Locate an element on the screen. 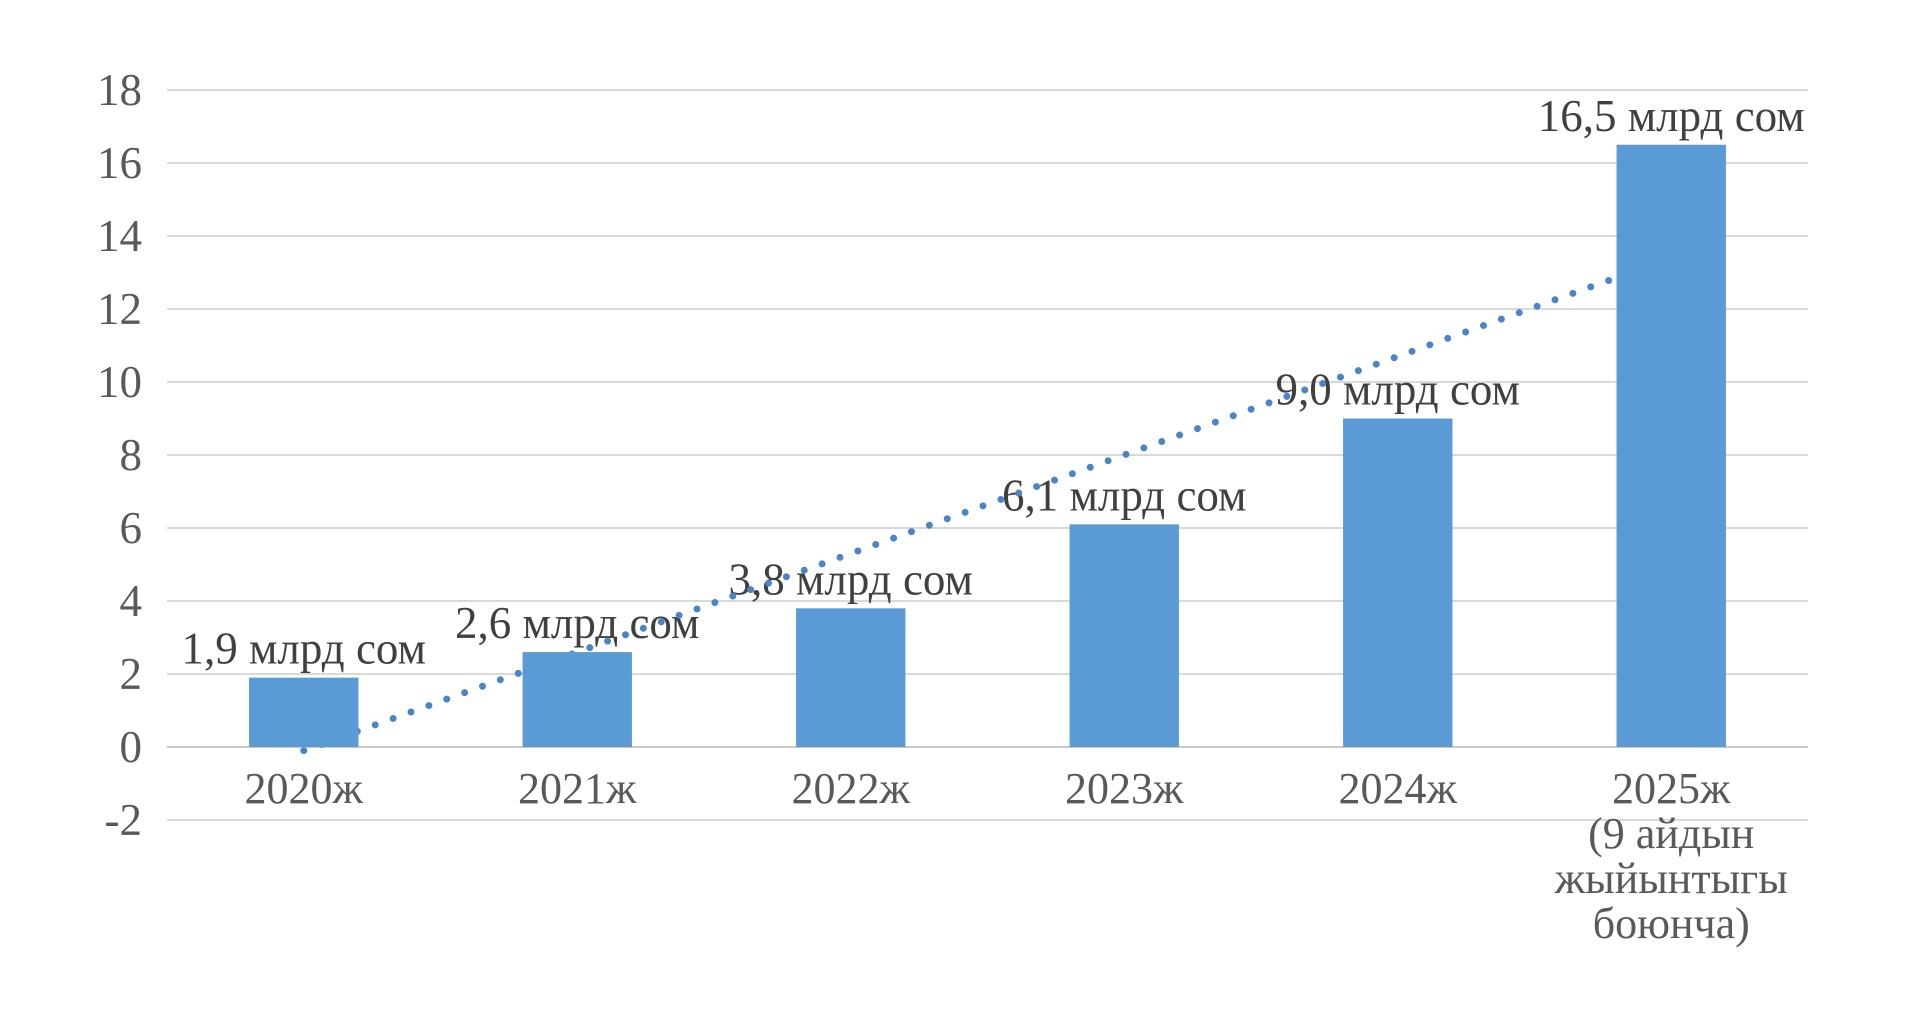 This screenshot has height=1033, width=1920. y-tick-label-12: 12 is located at coordinates (119, 309).